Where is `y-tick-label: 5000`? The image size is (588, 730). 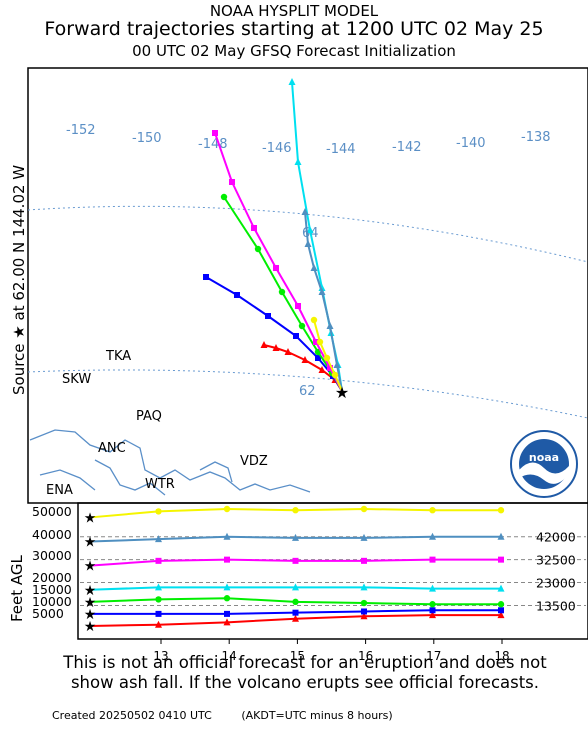
y-tick-label: 5000 is located at coordinates (48, 613).